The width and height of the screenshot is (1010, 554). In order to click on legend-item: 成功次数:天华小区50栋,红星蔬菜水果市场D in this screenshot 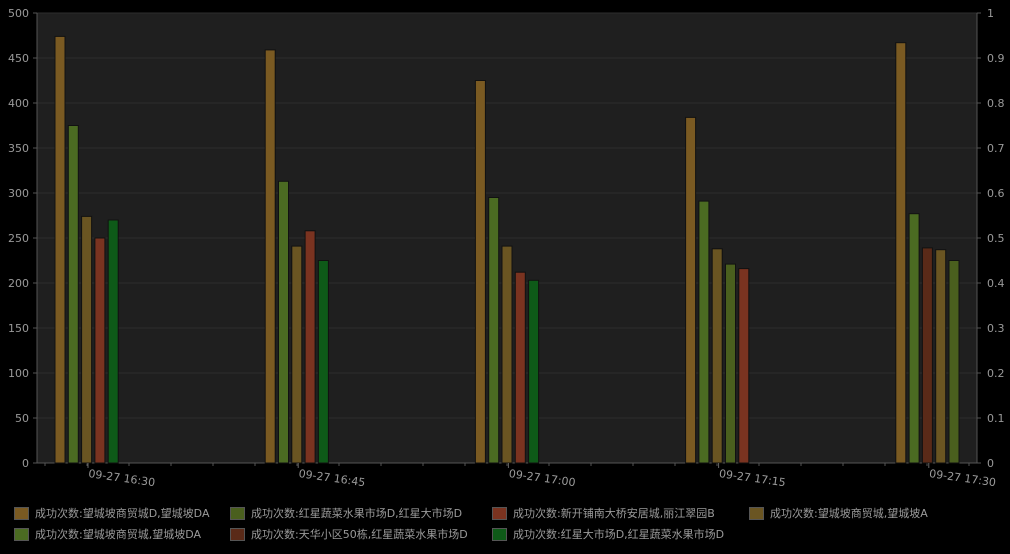, I will do `click(349, 534)`.